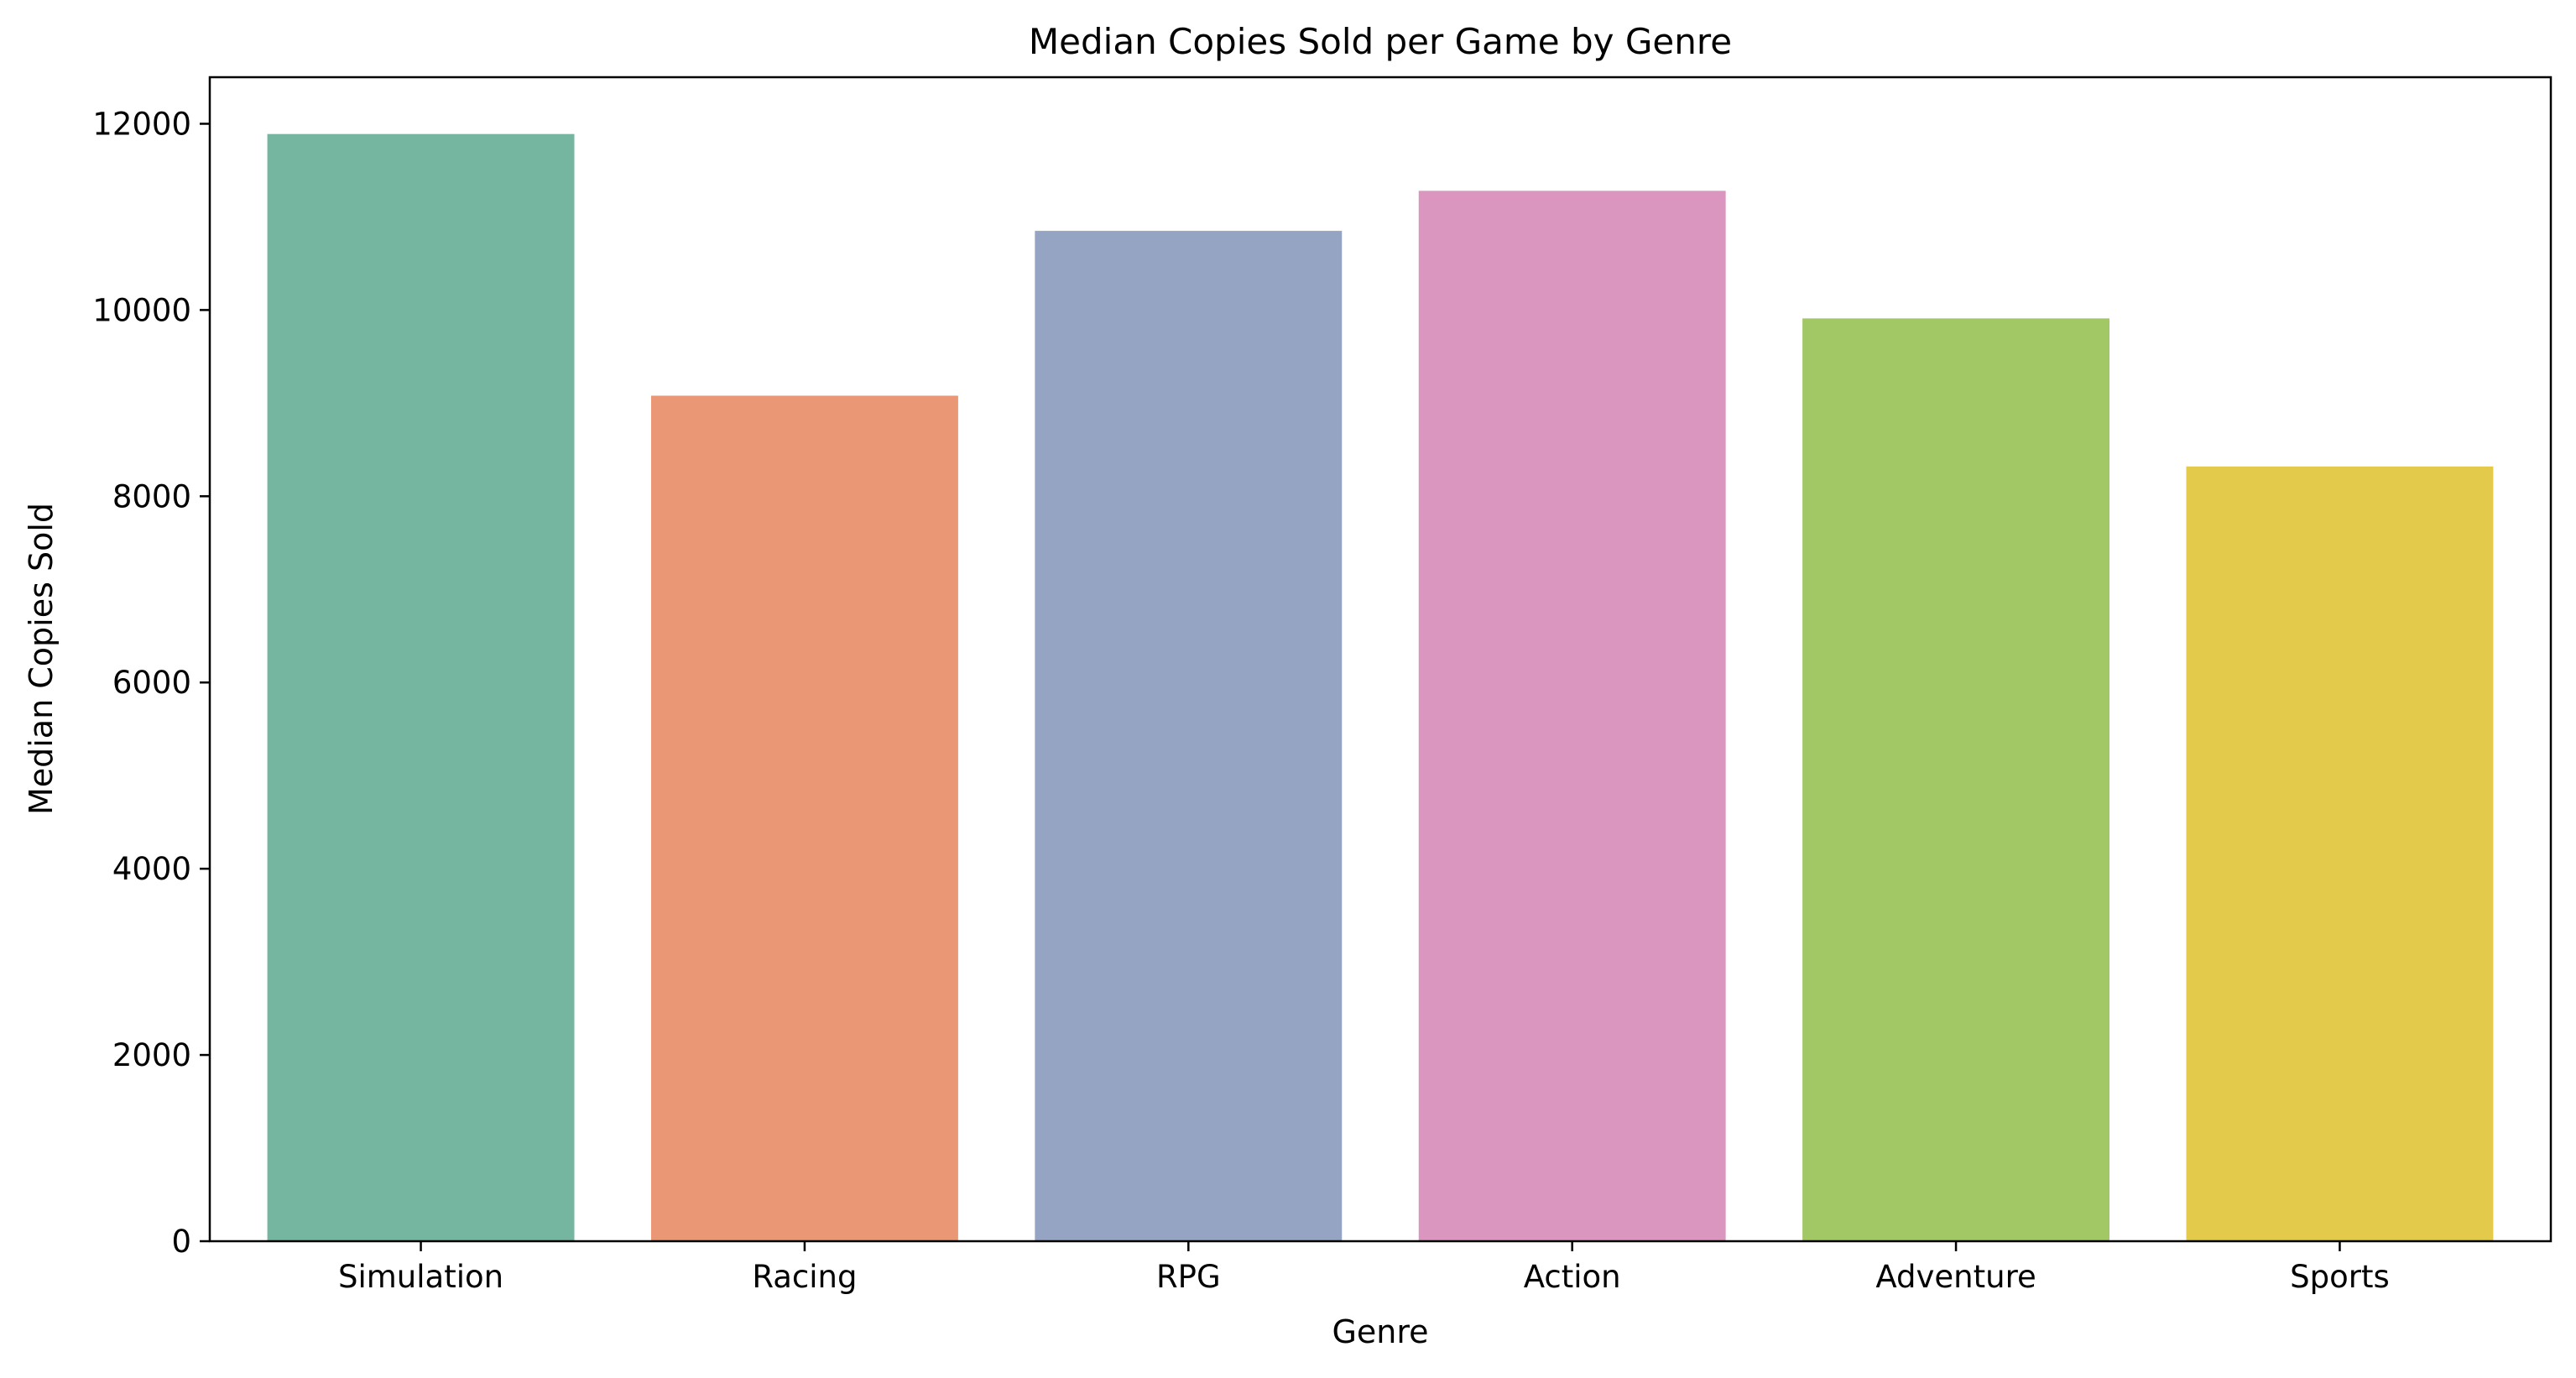 Image resolution: width=2576 pixels, height=1378 pixels. I want to click on y-tick-label: 8000, so click(151, 496).